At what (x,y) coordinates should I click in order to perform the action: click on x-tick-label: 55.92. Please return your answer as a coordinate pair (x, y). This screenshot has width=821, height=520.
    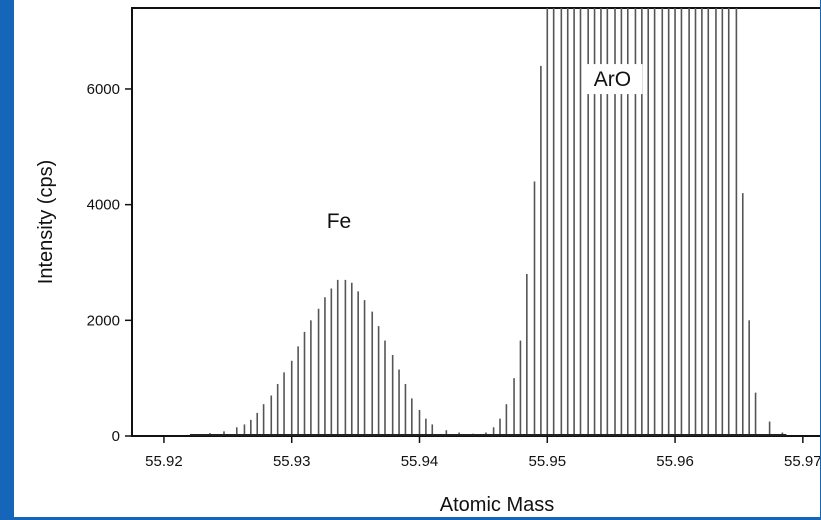
    Looking at the image, I should click on (164, 461).